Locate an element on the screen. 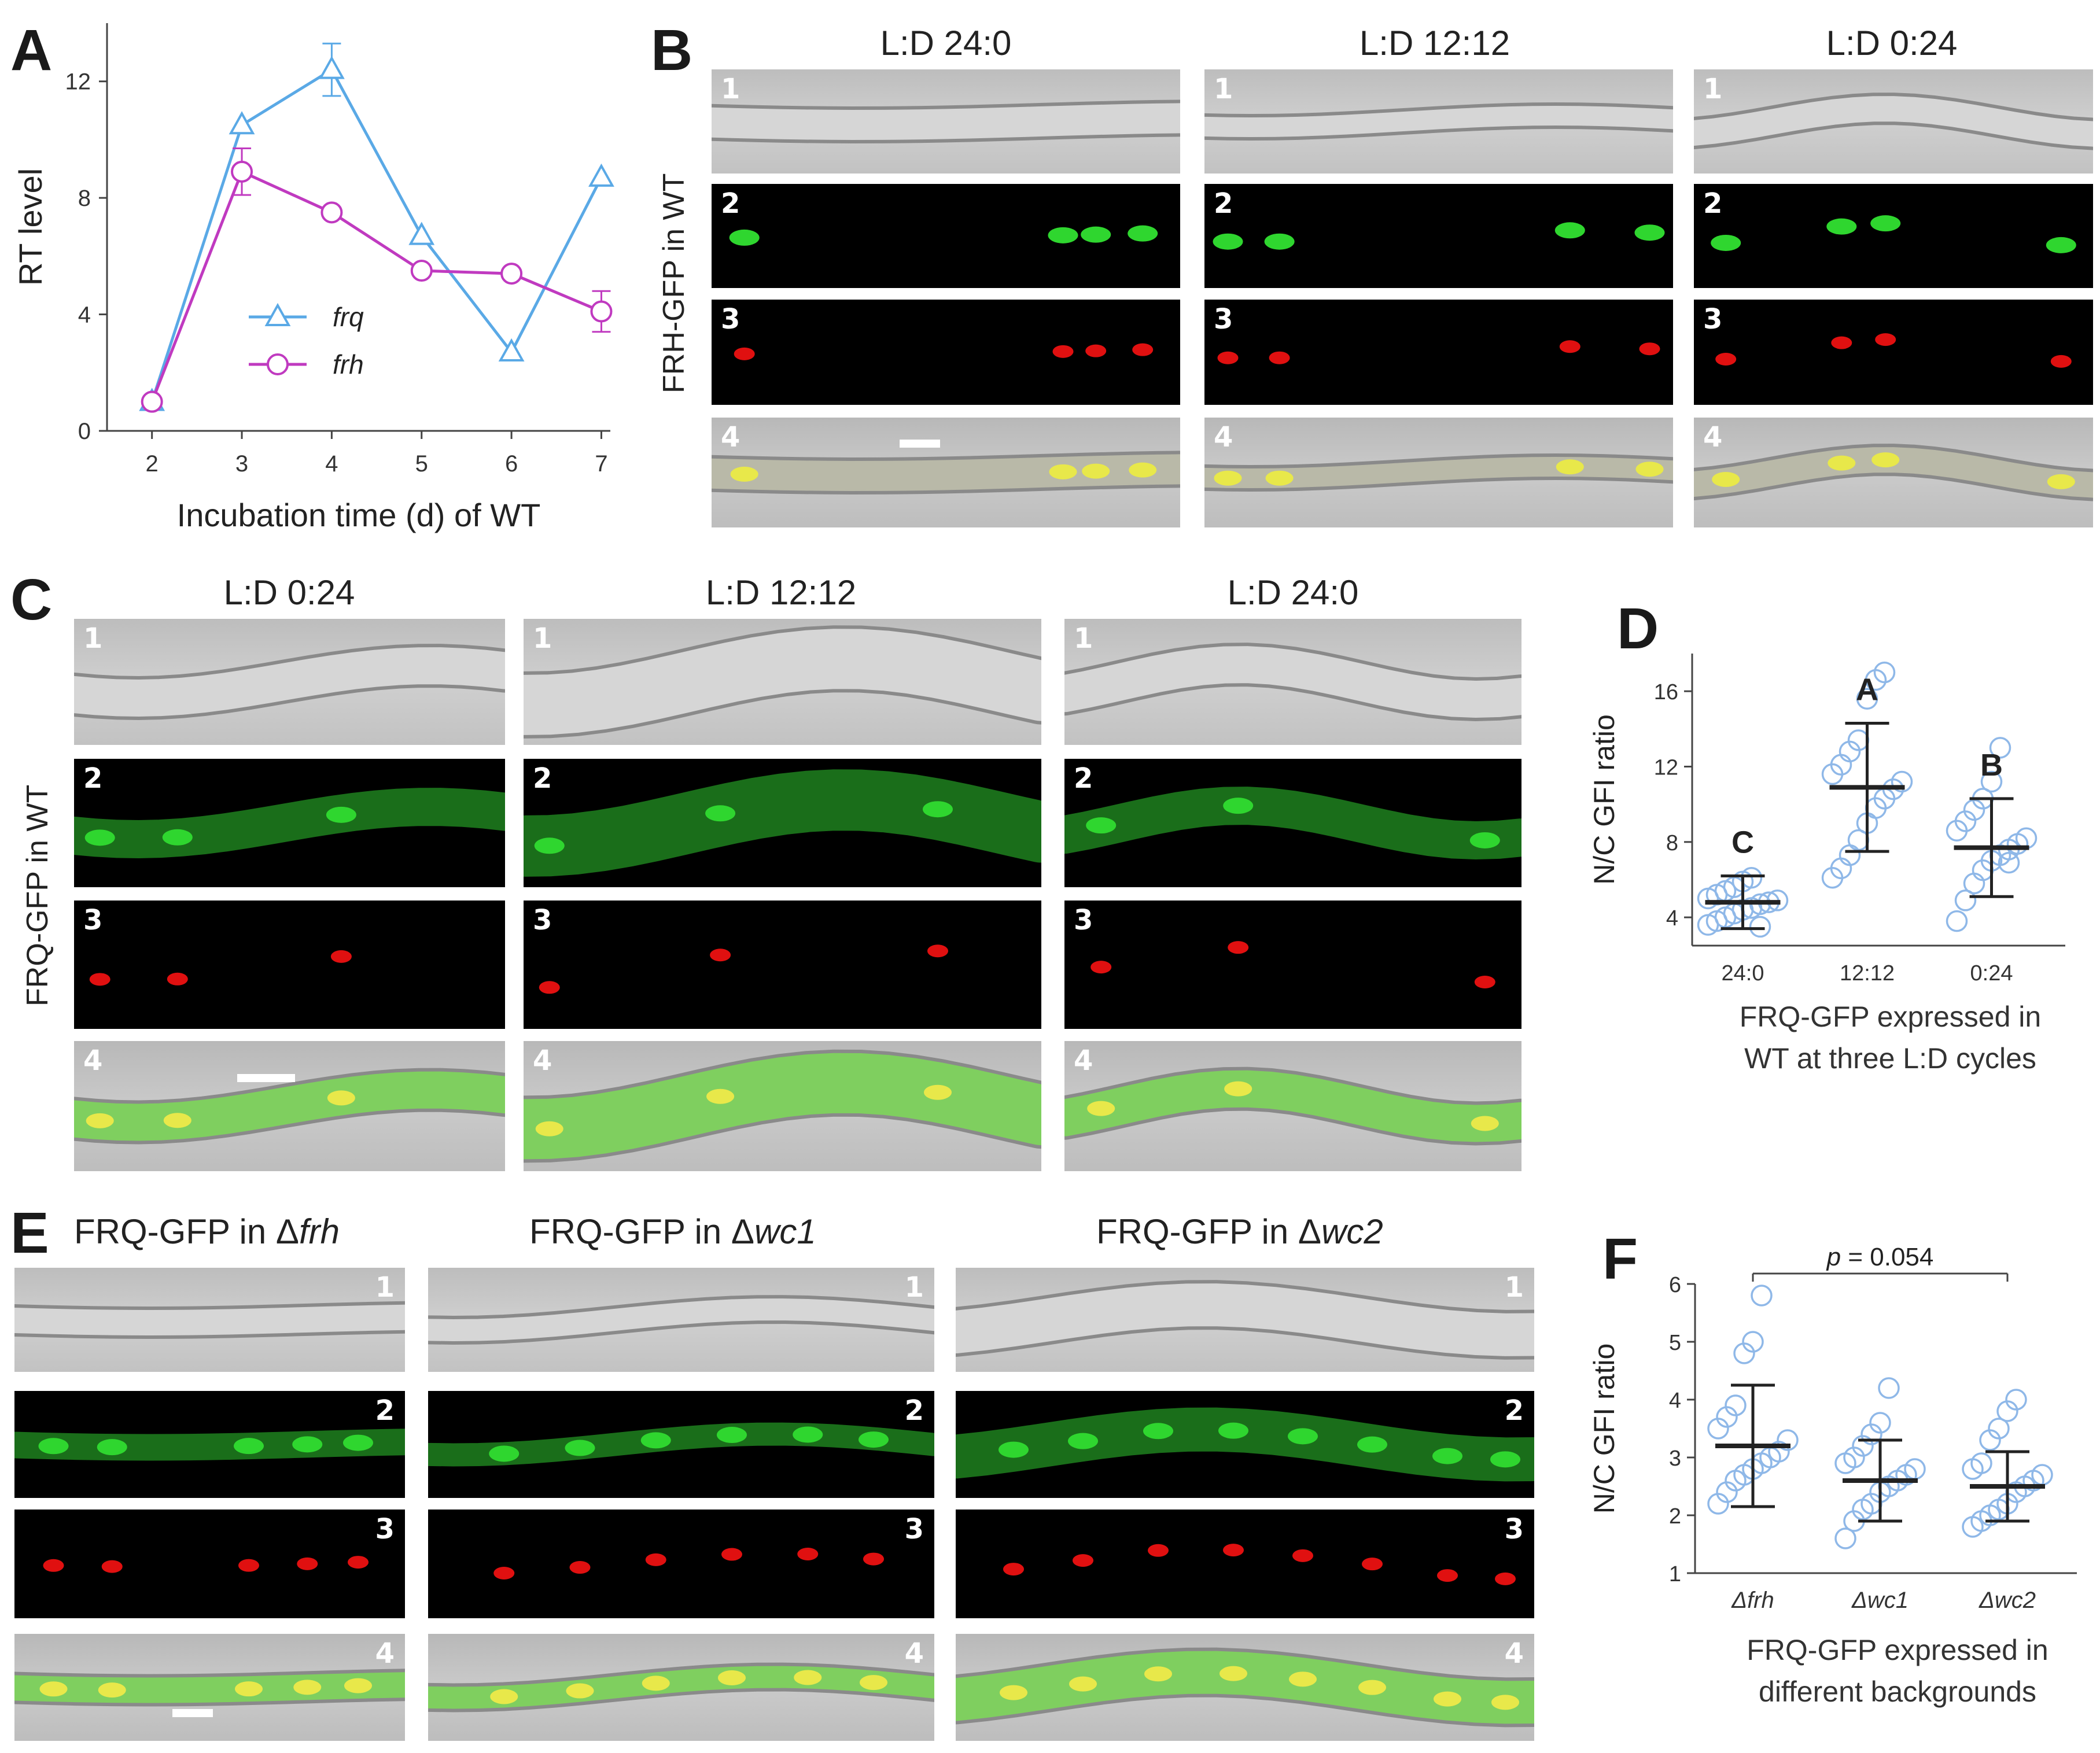  caption-line-2: WT at three L:D cycles is located at coordinates (1890, 1058).